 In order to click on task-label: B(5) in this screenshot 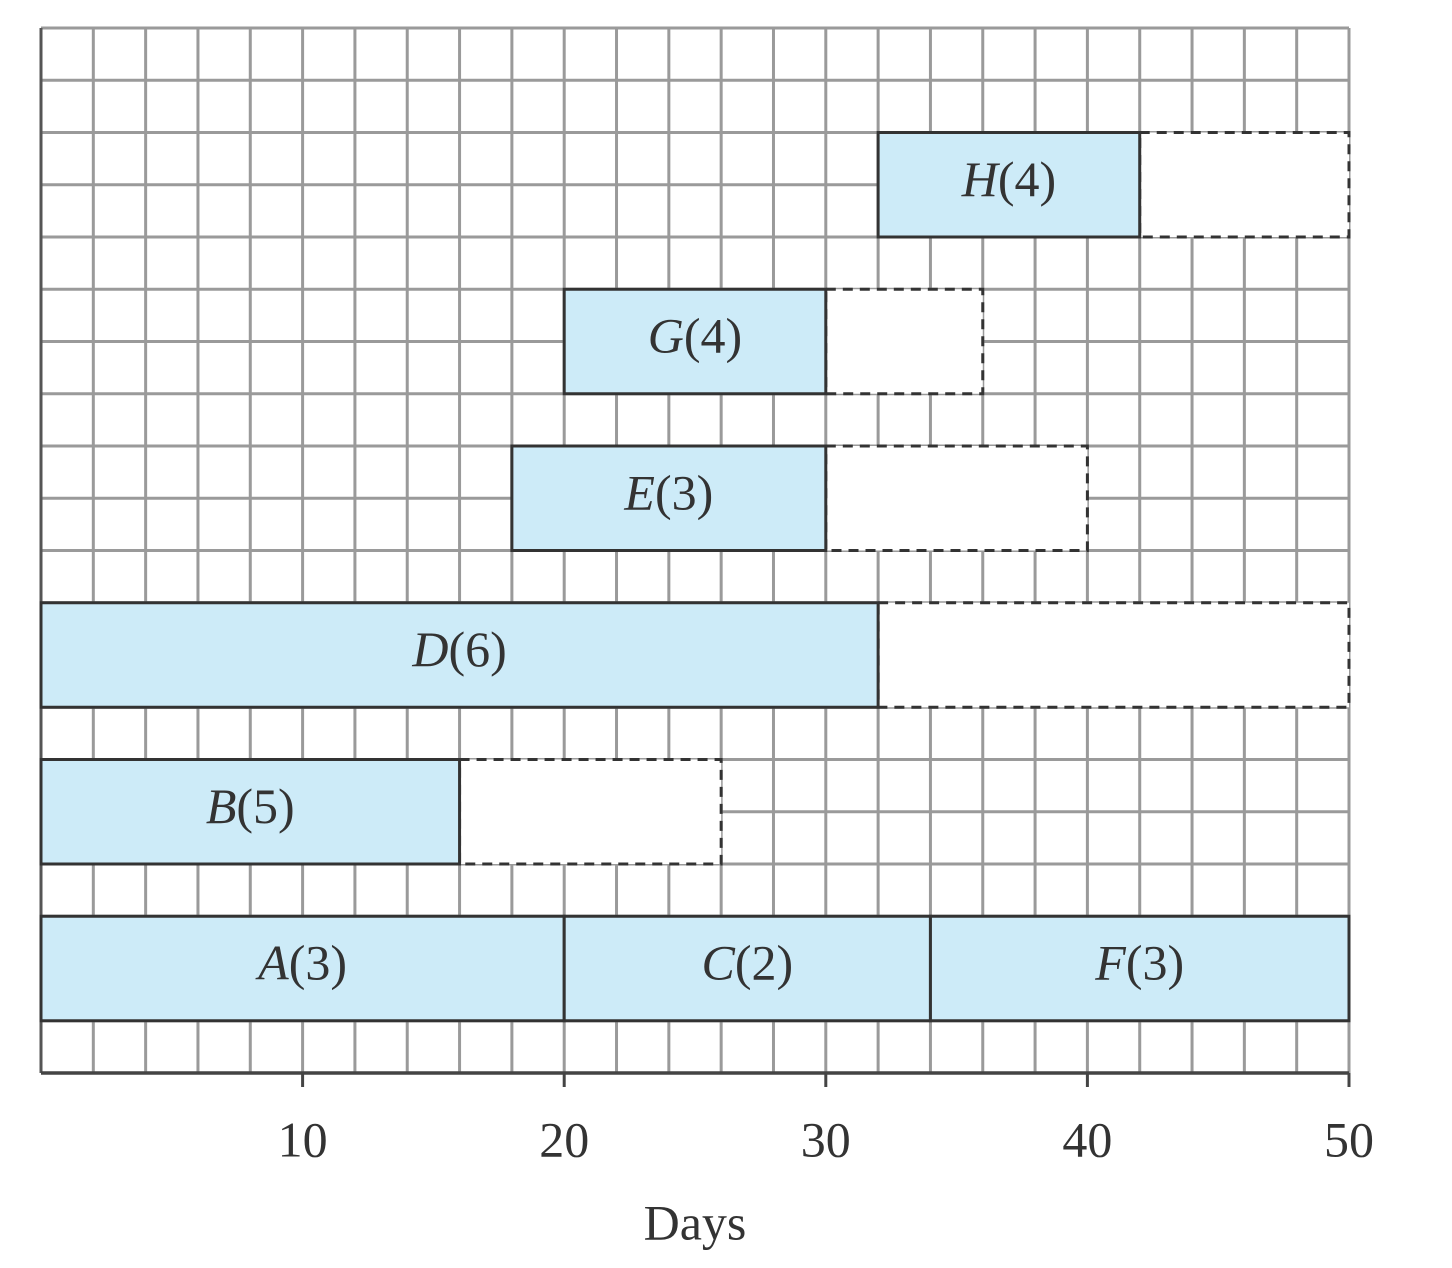, I will do `click(250, 806)`.